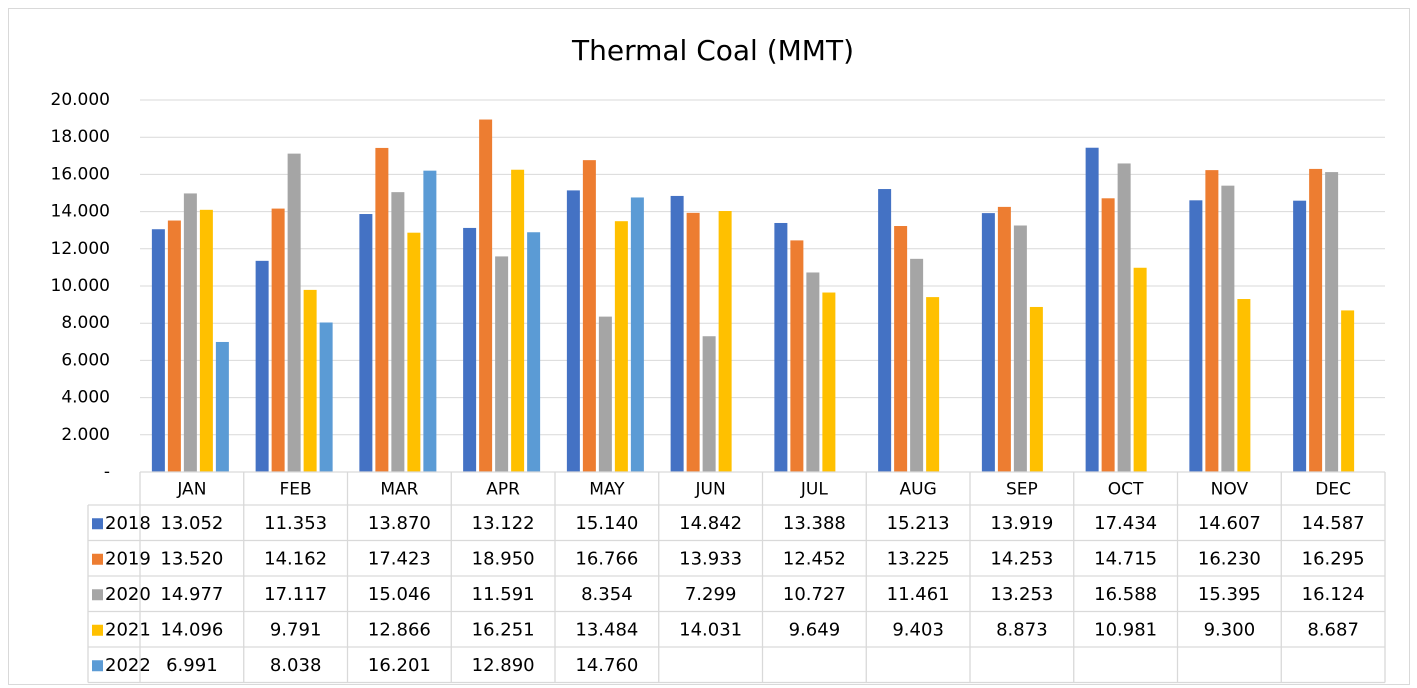 Image resolution: width=1417 pixels, height=688 pixels. Describe the element at coordinates (80, 249) in the screenshot. I see `y-tick-label: 12.000` at that location.